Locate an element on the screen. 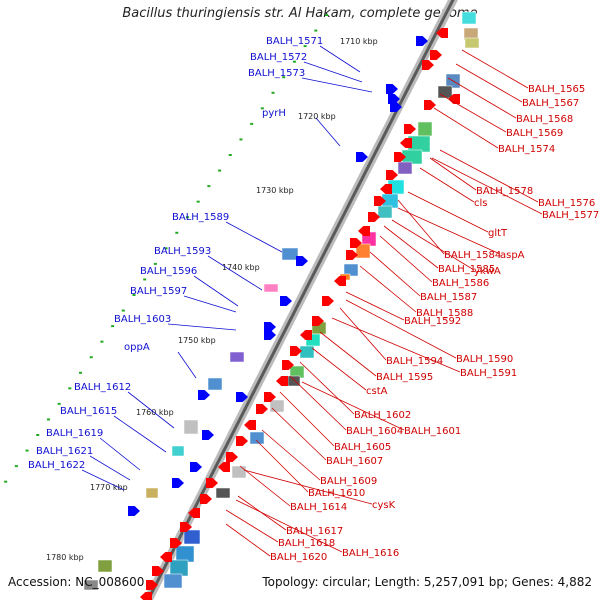 The width and height of the screenshot is (600, 600). tick-label: 1720 kbp is located at coordinates (317, 116).